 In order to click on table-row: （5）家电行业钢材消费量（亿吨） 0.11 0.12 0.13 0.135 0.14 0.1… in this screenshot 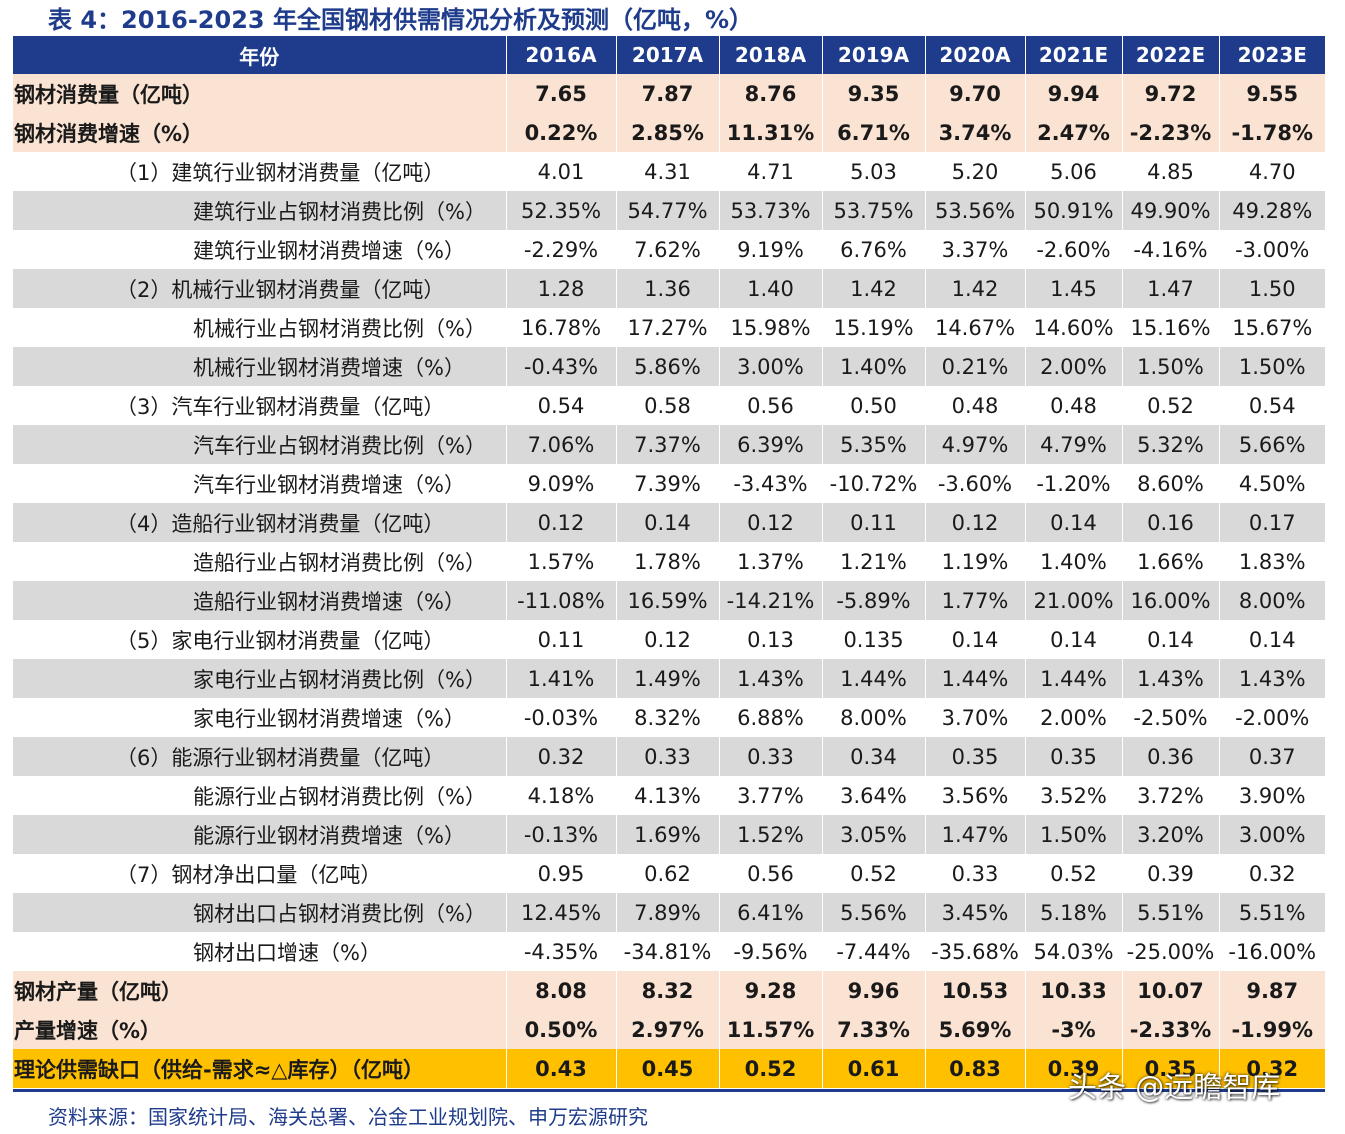, I will do `click(669, 639)`.